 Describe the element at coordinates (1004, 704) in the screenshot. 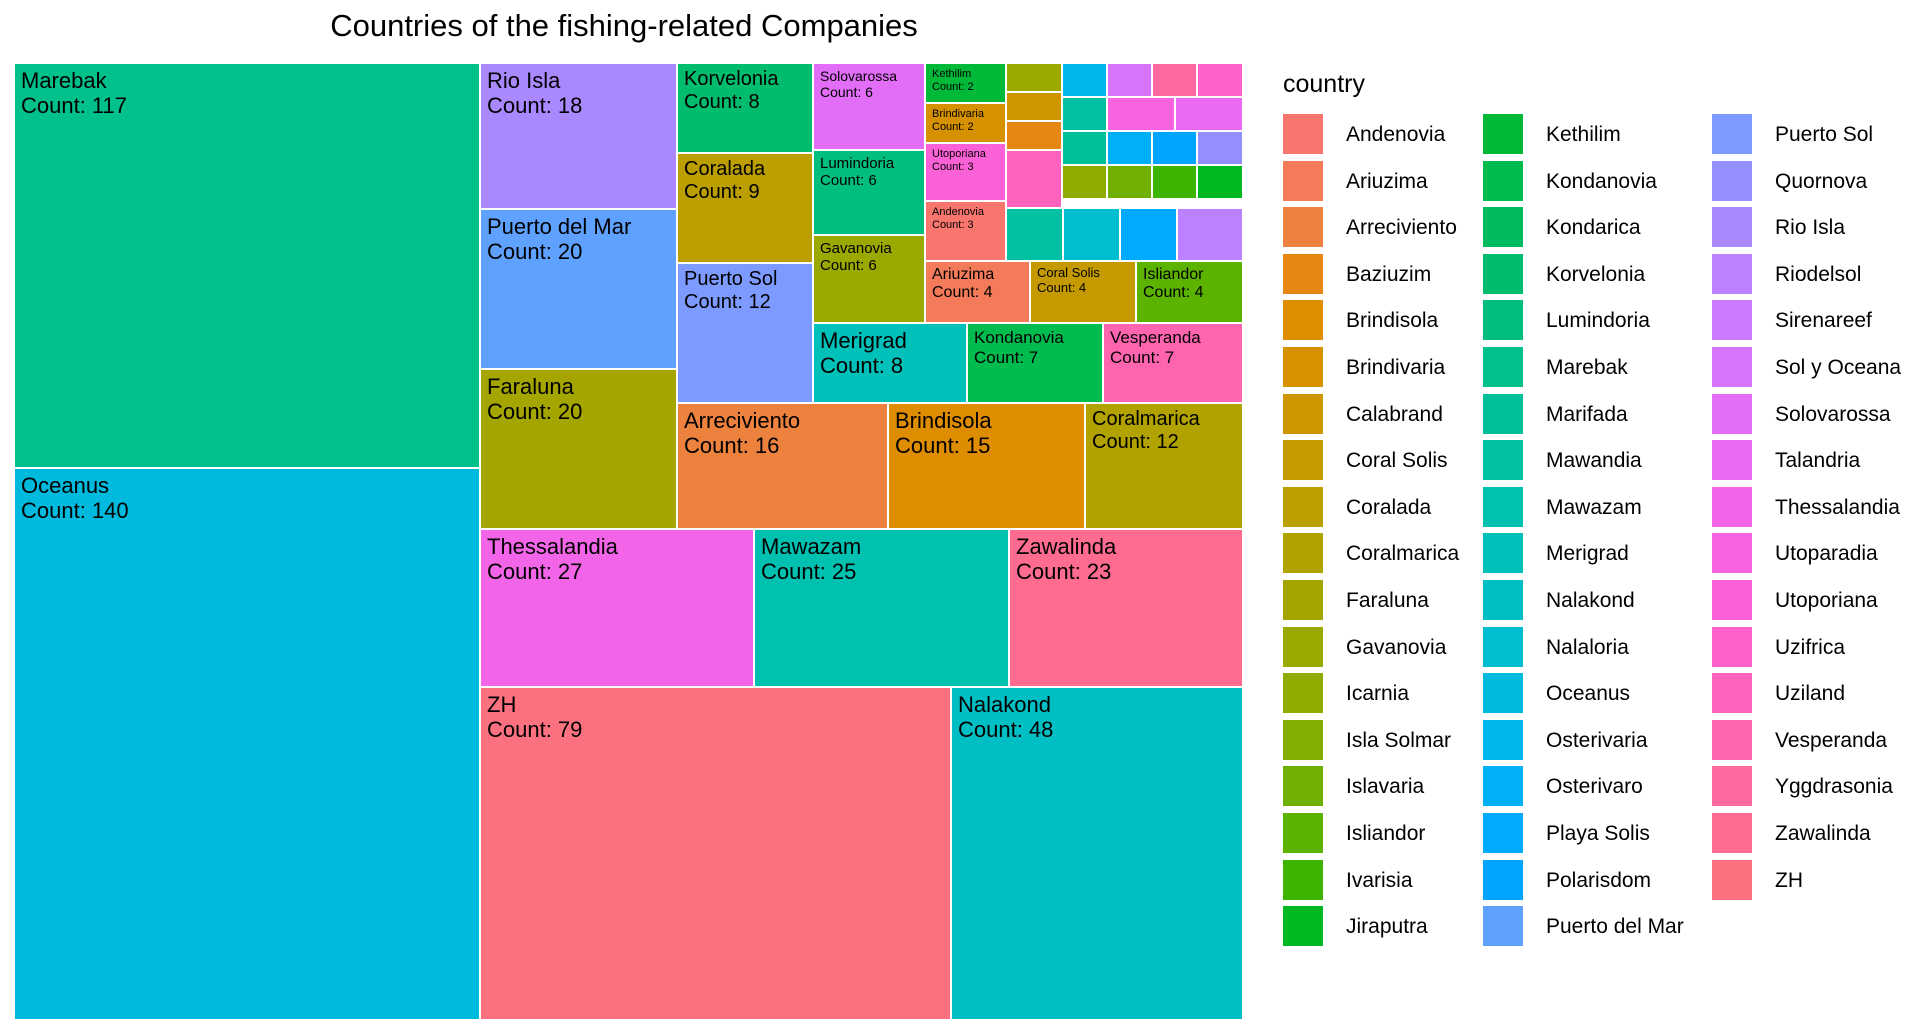

I see `tile-name-label: Nalakond` at that location.